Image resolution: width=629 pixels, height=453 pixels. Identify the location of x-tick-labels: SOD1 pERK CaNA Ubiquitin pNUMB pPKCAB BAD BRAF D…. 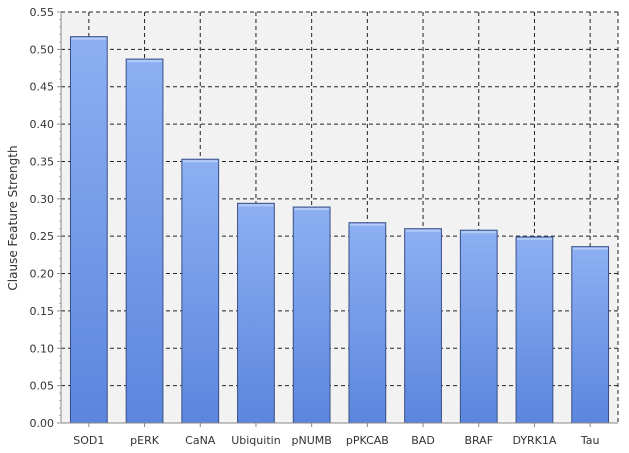
(336, 440).